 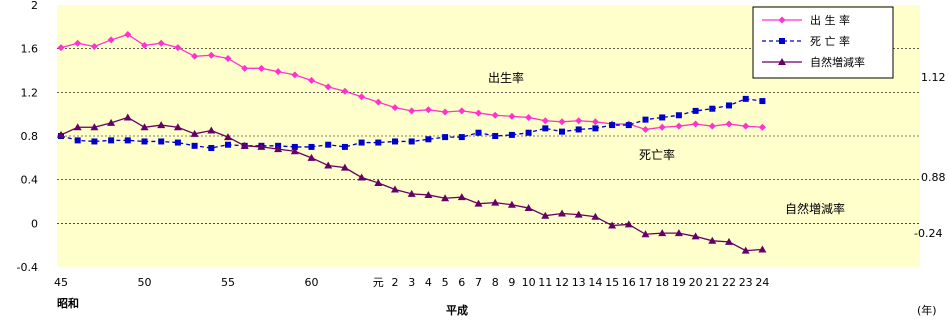 I want to click on legend-label: 自然増減率, so click(x=837, y=62).